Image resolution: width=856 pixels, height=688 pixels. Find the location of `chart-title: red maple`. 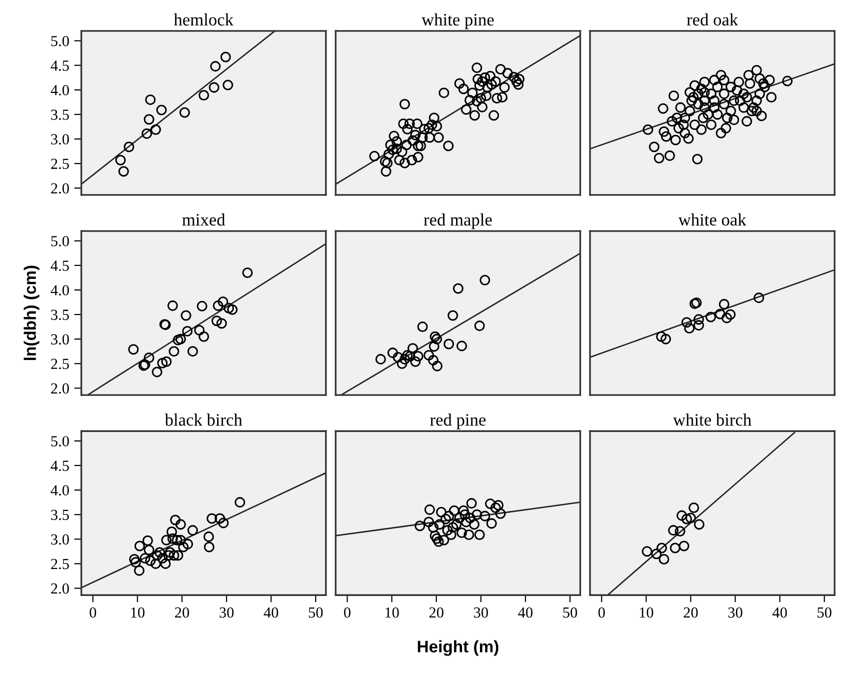

chart-title: red maple is located at coordinates (458, 221).